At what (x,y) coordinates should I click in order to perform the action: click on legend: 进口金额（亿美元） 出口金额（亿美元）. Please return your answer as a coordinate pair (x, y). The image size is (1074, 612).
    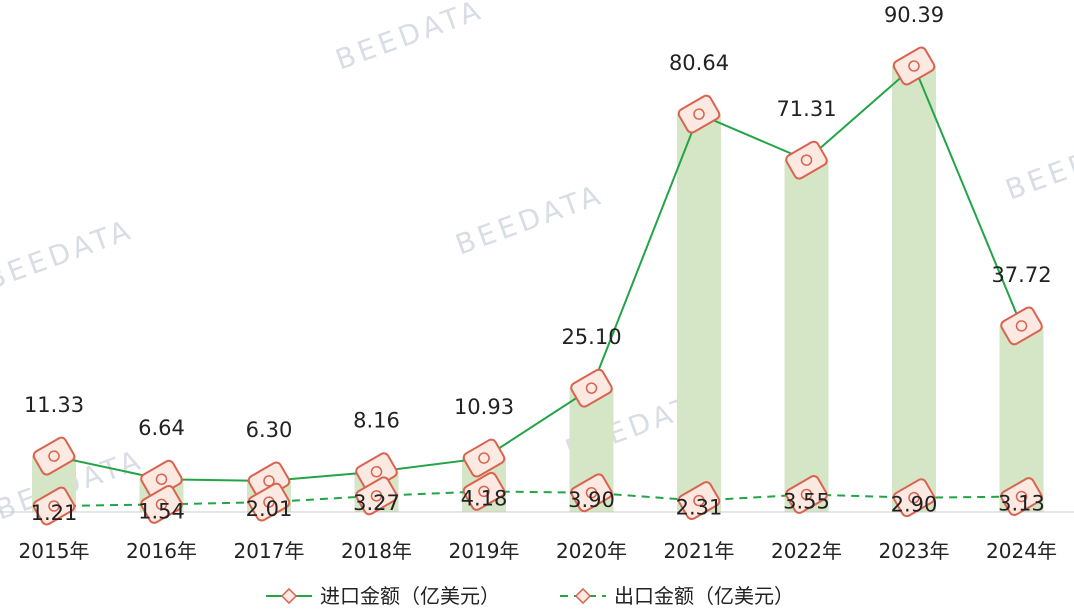
    Looking at the image, I should click on (530, 596).